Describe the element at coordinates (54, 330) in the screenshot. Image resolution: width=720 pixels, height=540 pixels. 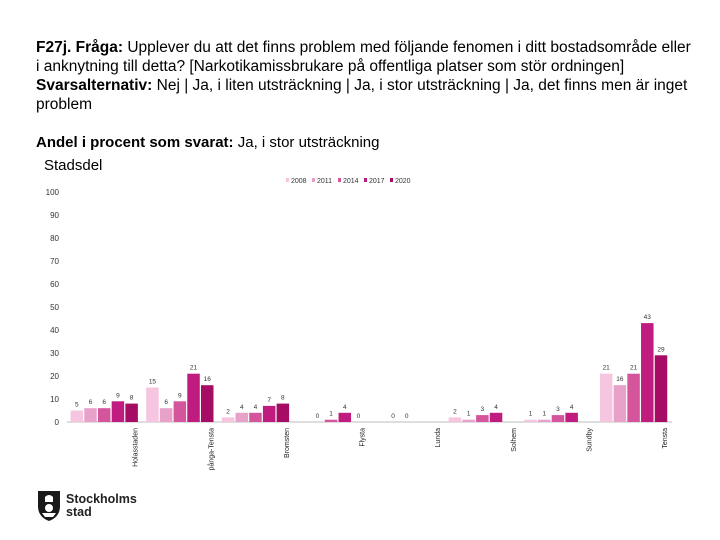
I see `y-tick-label: 40` at that location.